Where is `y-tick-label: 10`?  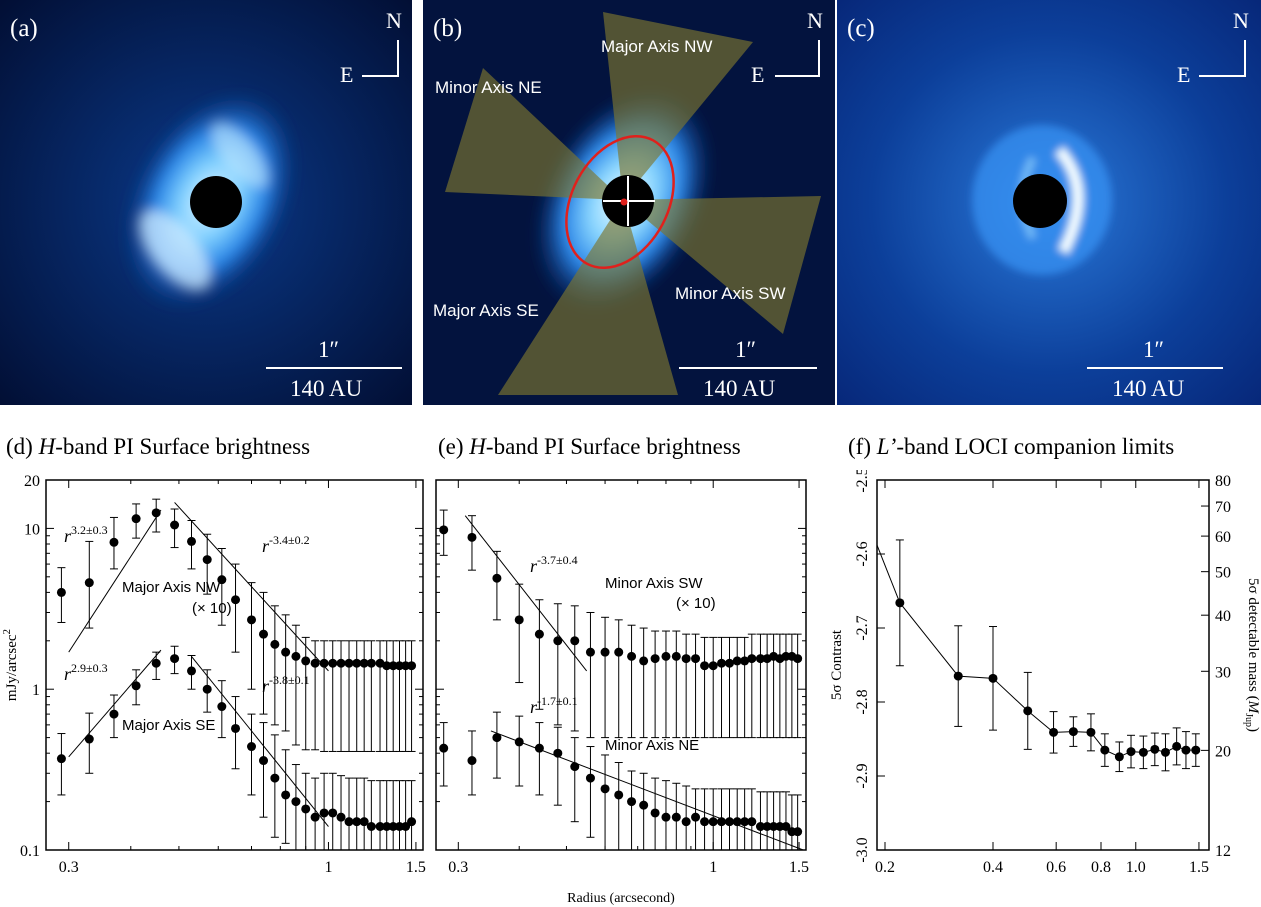 y-tick-label: 10 is located at coordinates (32, 529).